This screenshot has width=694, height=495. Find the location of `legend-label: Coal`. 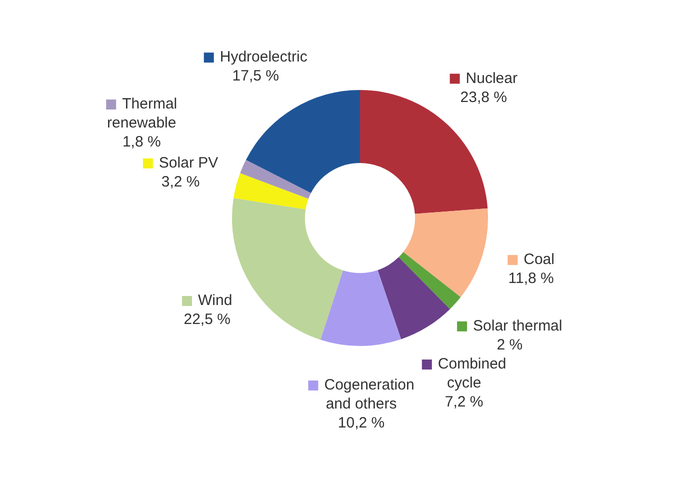

legend-label: Coal is located at coordinates (539, 259).